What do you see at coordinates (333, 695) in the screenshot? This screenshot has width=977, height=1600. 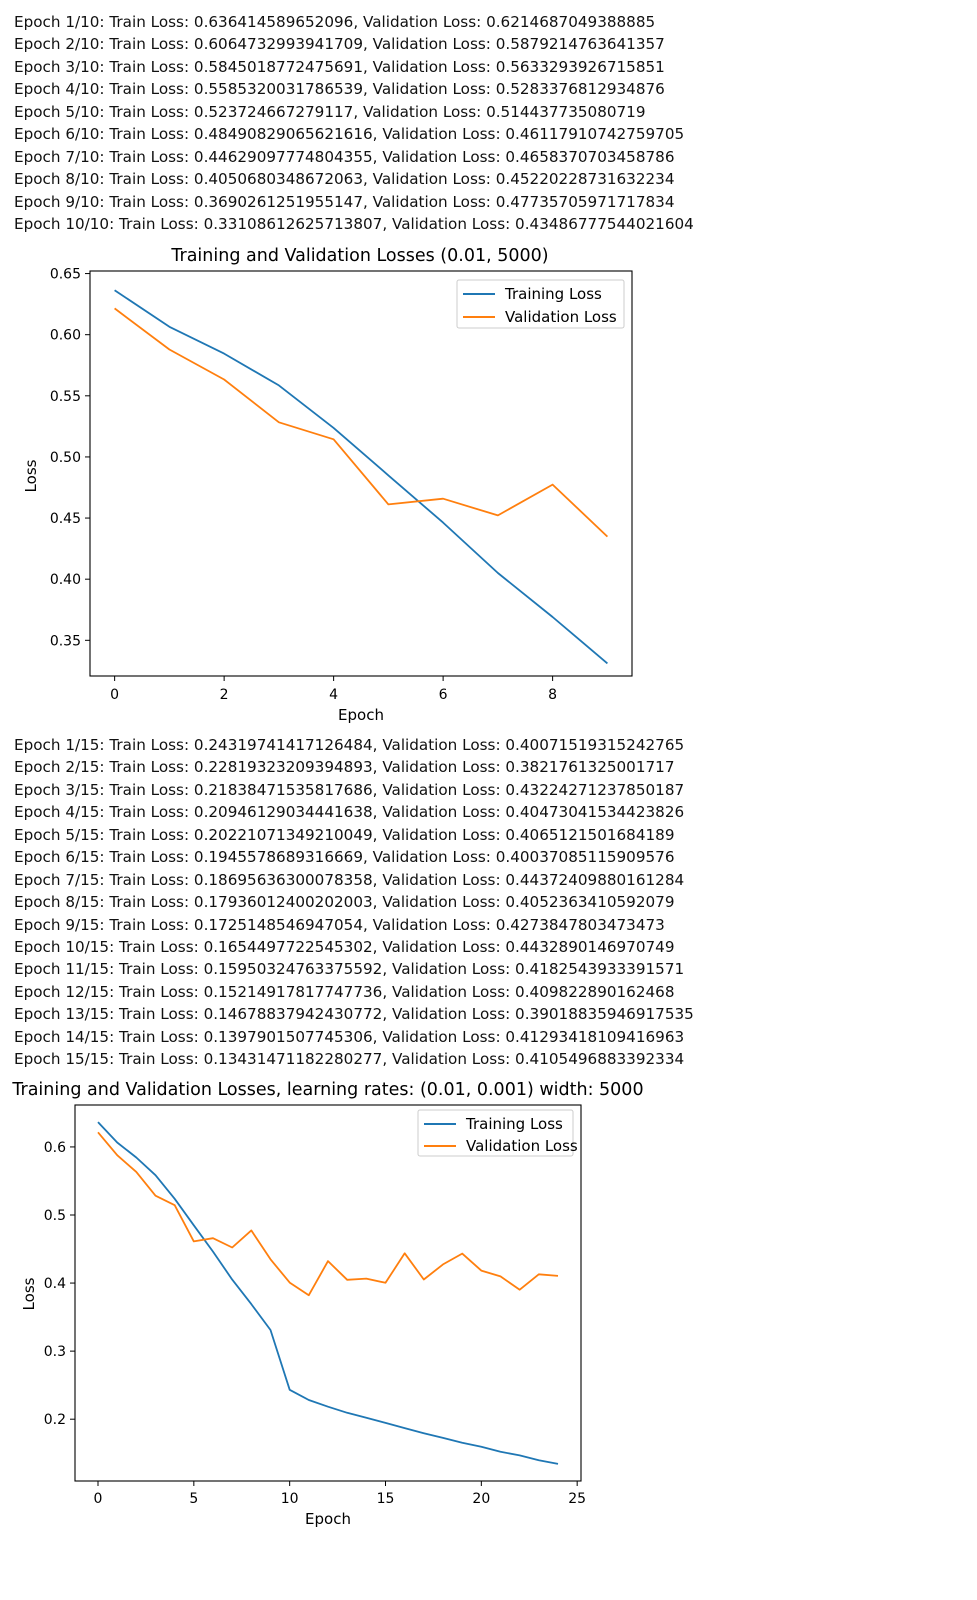 I see `x-tick-label: 4` at bounding box center [333, 695].